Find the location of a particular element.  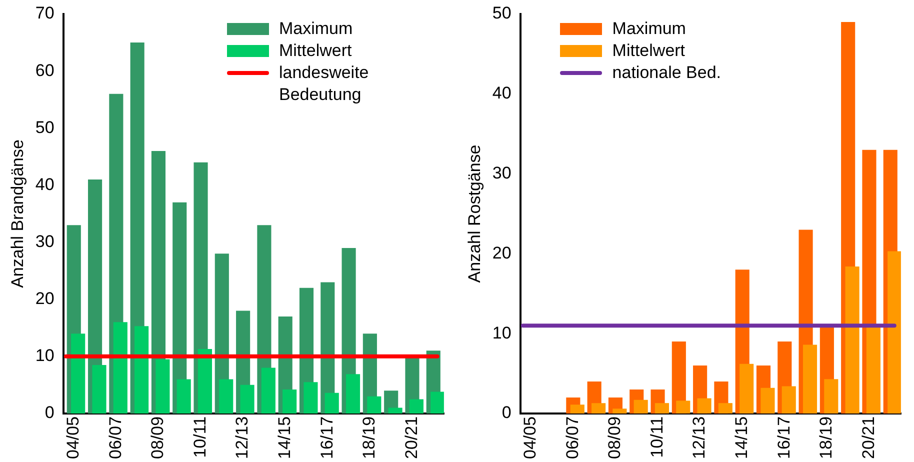

y-axis-title: Anzahl Brandgänse is located at coordinates (17, 214).